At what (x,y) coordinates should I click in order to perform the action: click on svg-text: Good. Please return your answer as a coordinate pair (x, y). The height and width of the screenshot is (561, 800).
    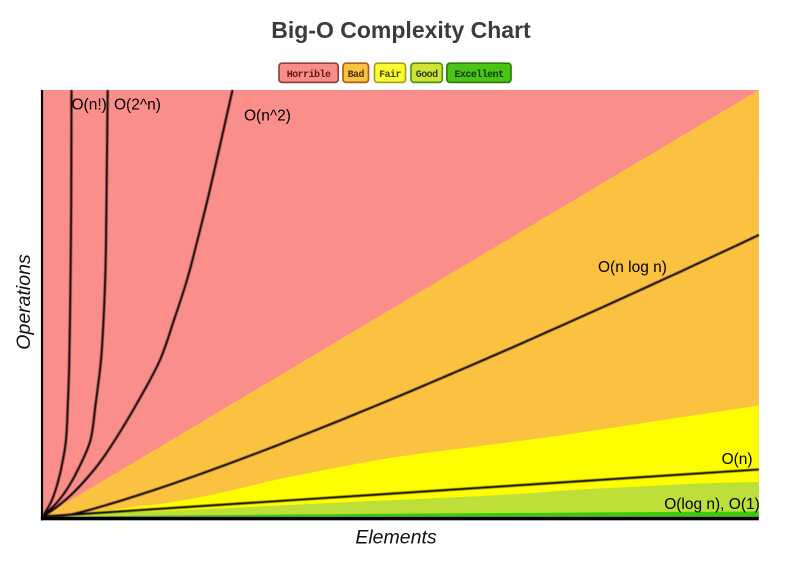
    Looking at the image, I should click on (427, 75).